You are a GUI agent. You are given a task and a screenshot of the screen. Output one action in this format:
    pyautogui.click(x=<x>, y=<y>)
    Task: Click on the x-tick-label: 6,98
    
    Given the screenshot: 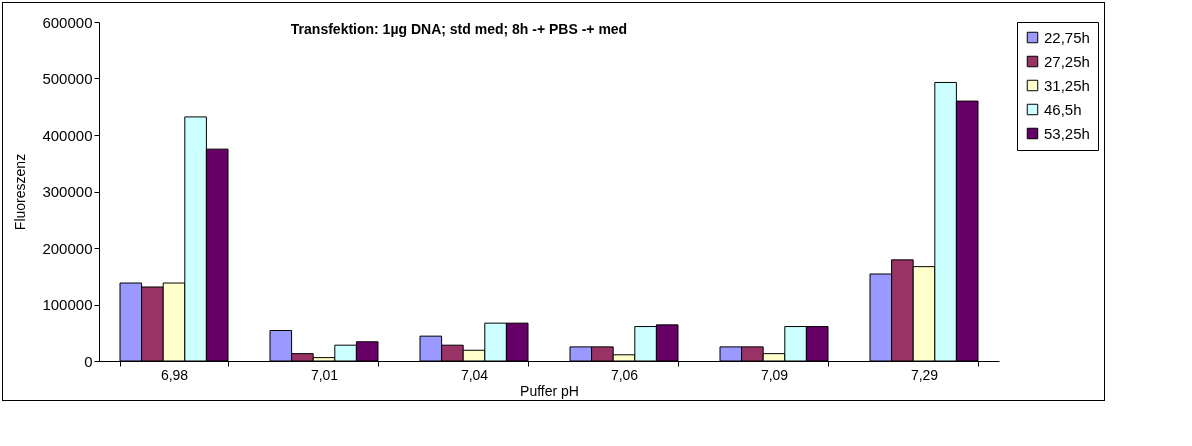 What is the action you would take?
    pyautogui.click(x=174, y=374)
    